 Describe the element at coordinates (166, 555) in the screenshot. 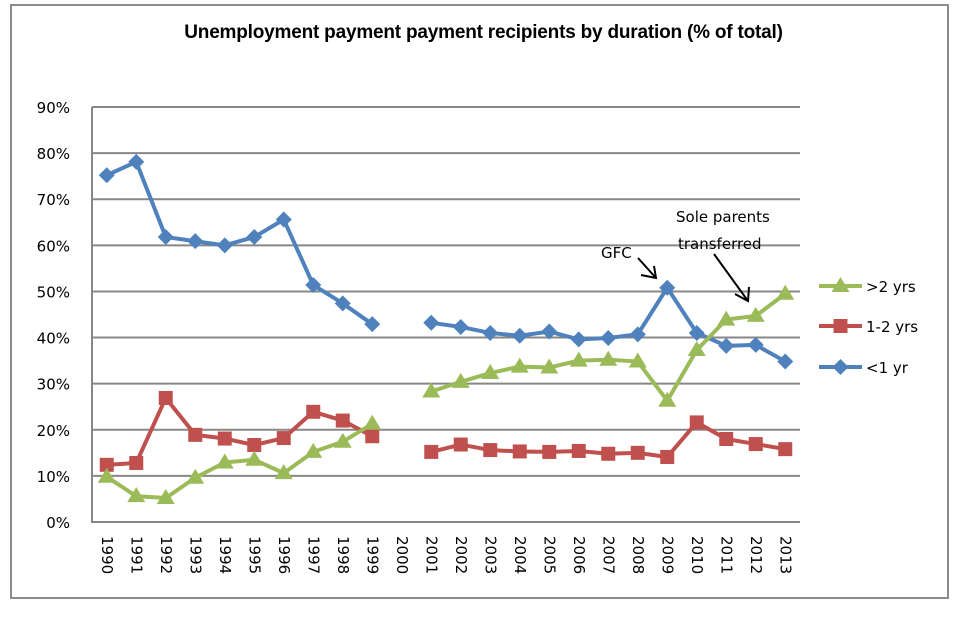

I see `x-tick-label: 1992` at that location.